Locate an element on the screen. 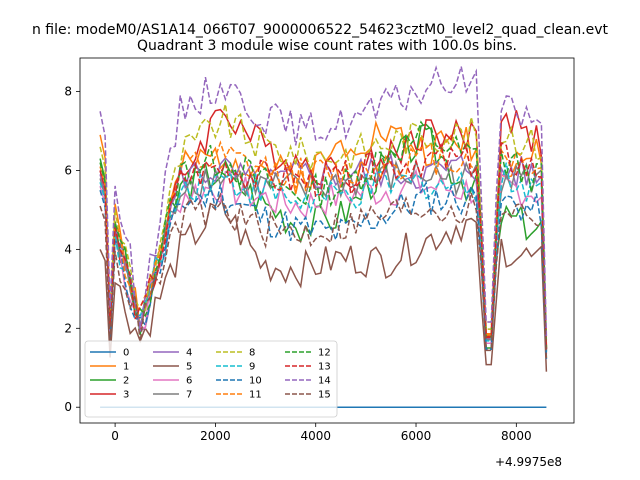  y-axis: 0 2 4 6 8 is located at coordinates (72, 249).